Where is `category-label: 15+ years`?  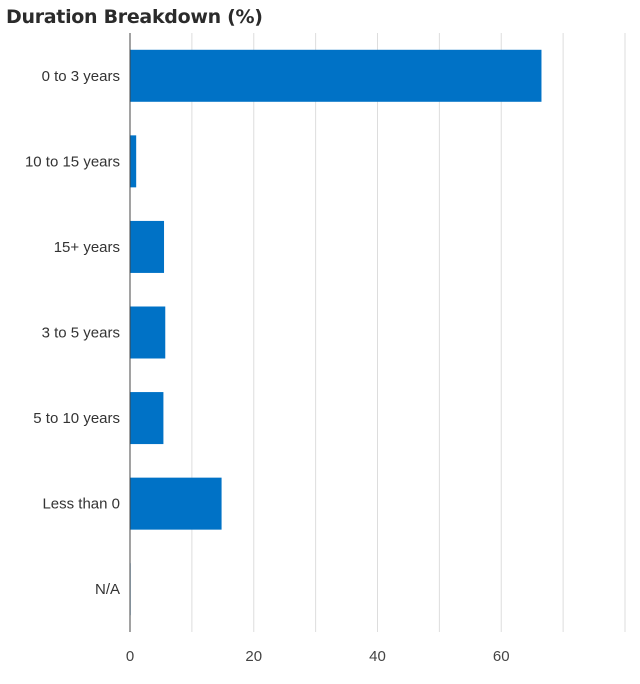
category-label: 15+ years is located at coordinates (87, 247).